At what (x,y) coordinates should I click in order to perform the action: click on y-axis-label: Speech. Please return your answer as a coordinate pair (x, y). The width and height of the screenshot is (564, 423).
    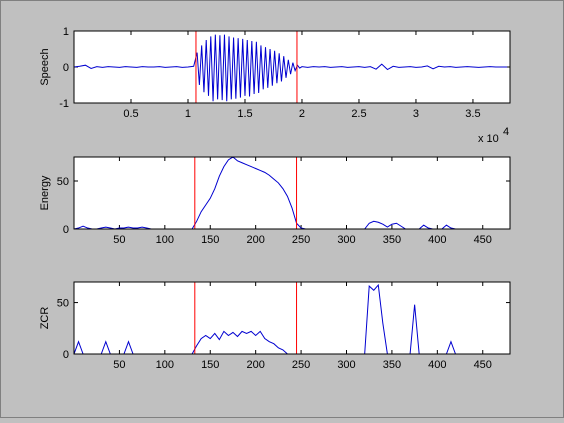
    Looking at the image, I should click on (45, 66).